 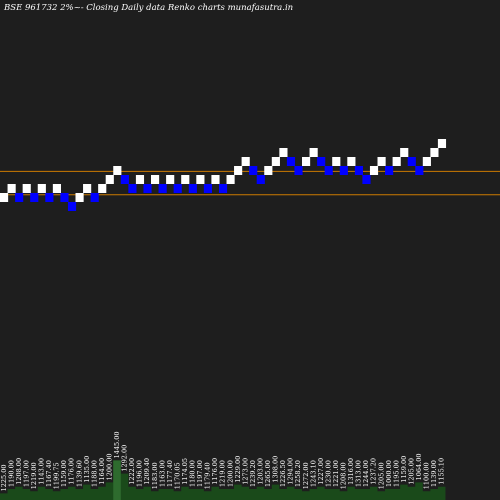 I want to click on volume-area, so click(x=223, y=480).